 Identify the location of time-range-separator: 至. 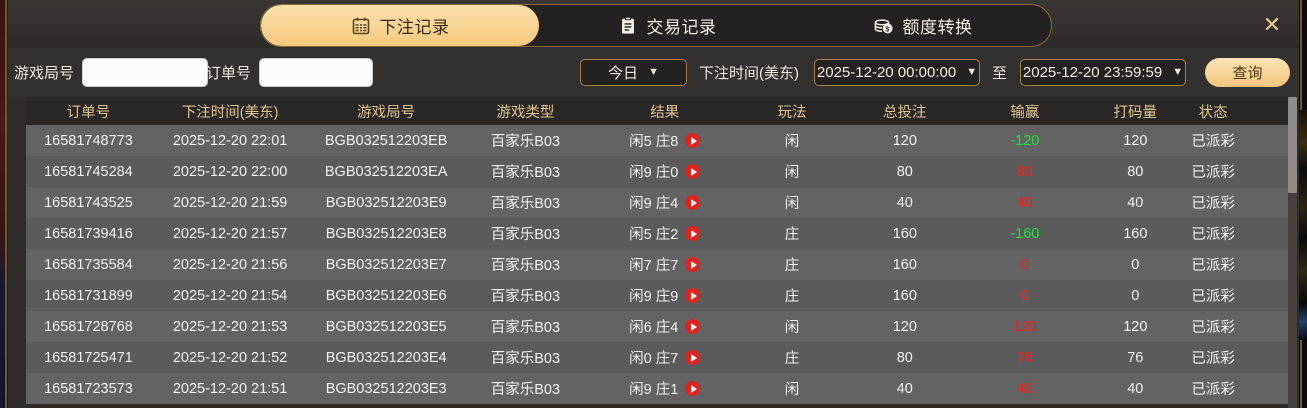
(1000, 73).